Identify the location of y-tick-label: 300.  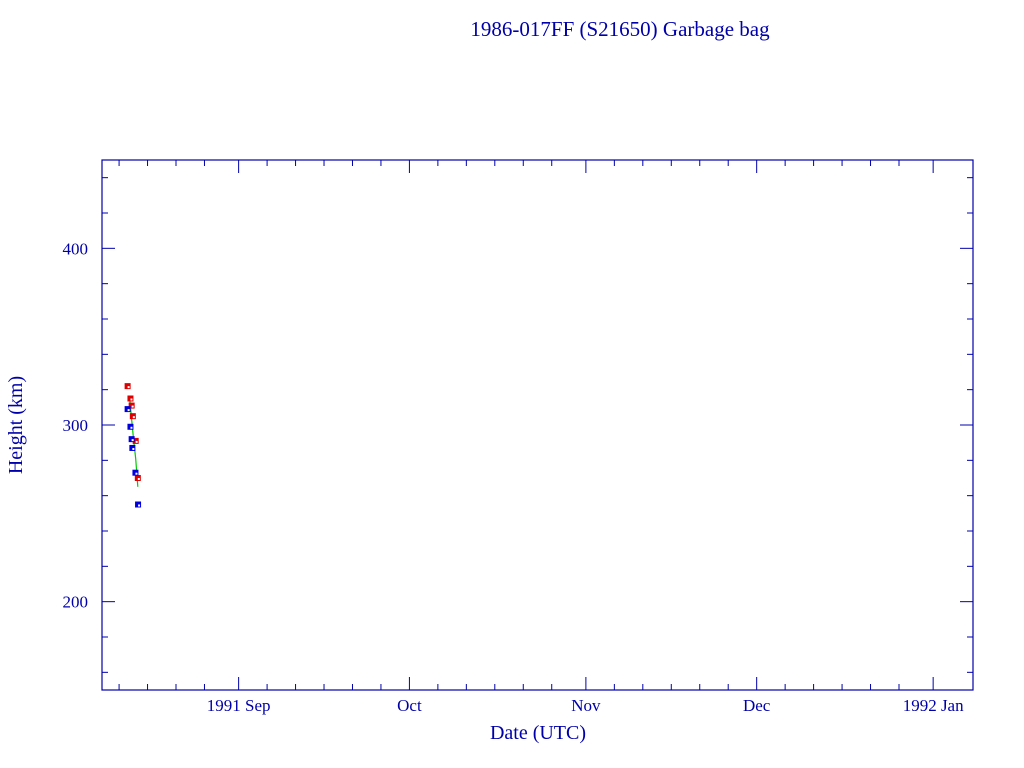
(76, 425).